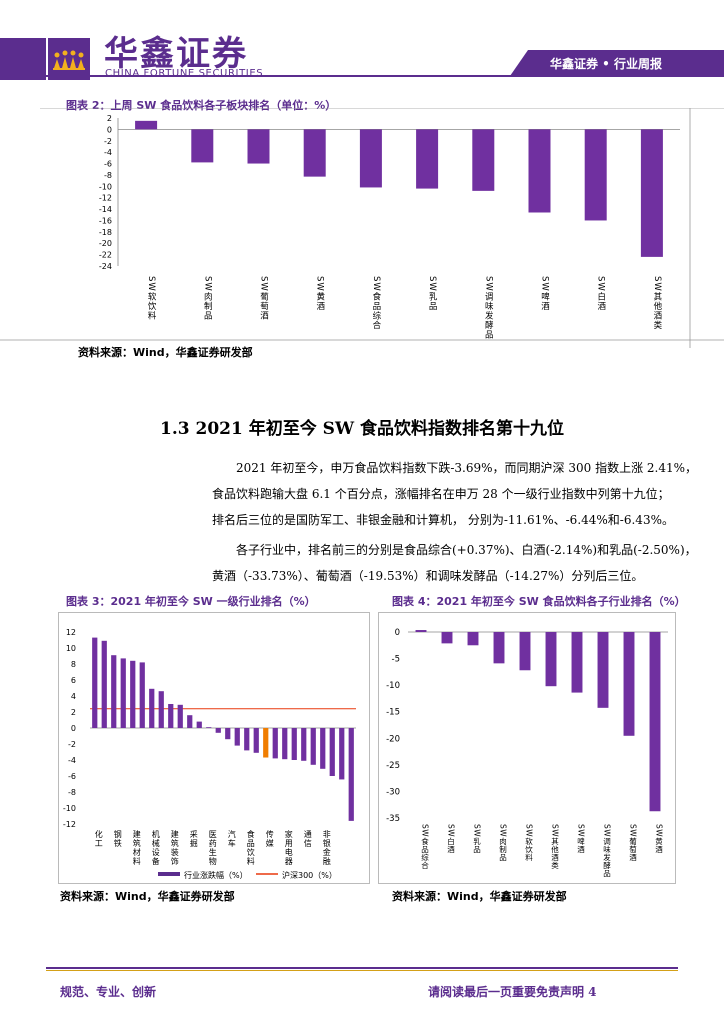  What do you see at coordinates (326, 847) in the screenshot?
I see `chart3-x-label: 非银金融` at bounding box center [326, 847].